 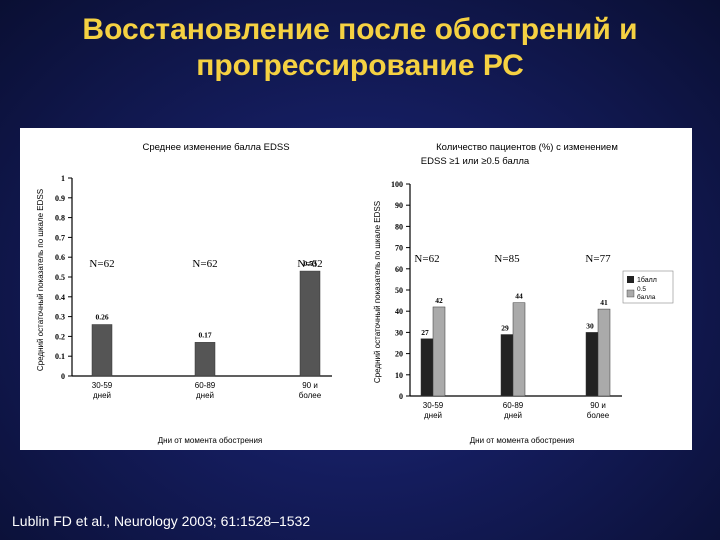 I want to click on n-label: N=77, so click(x=598, y=259).